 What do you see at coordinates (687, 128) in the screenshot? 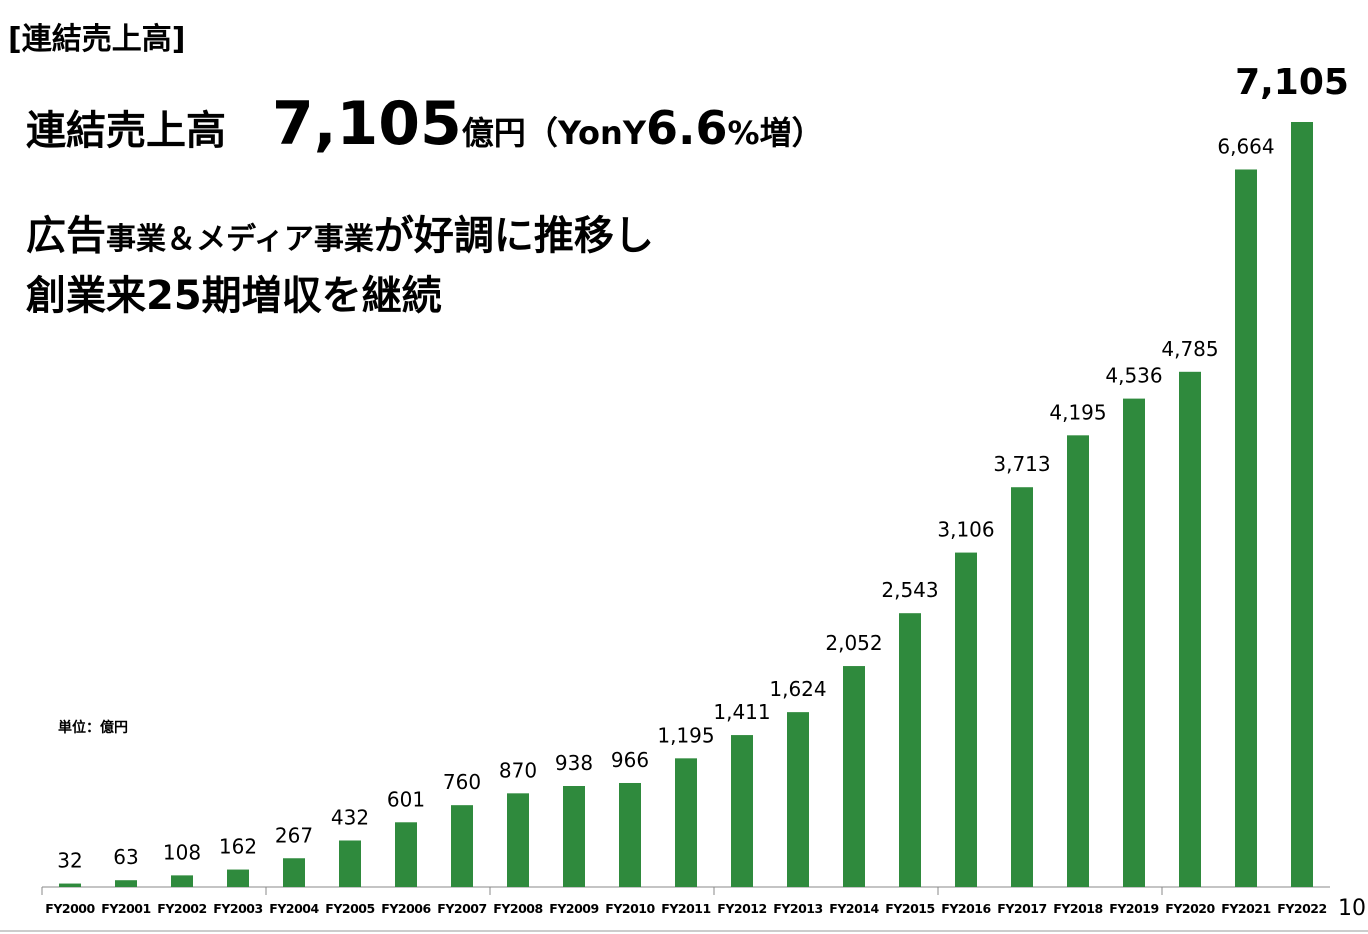
I see `headline-yoy-value: 6.6` at bounding box center [687, 128].